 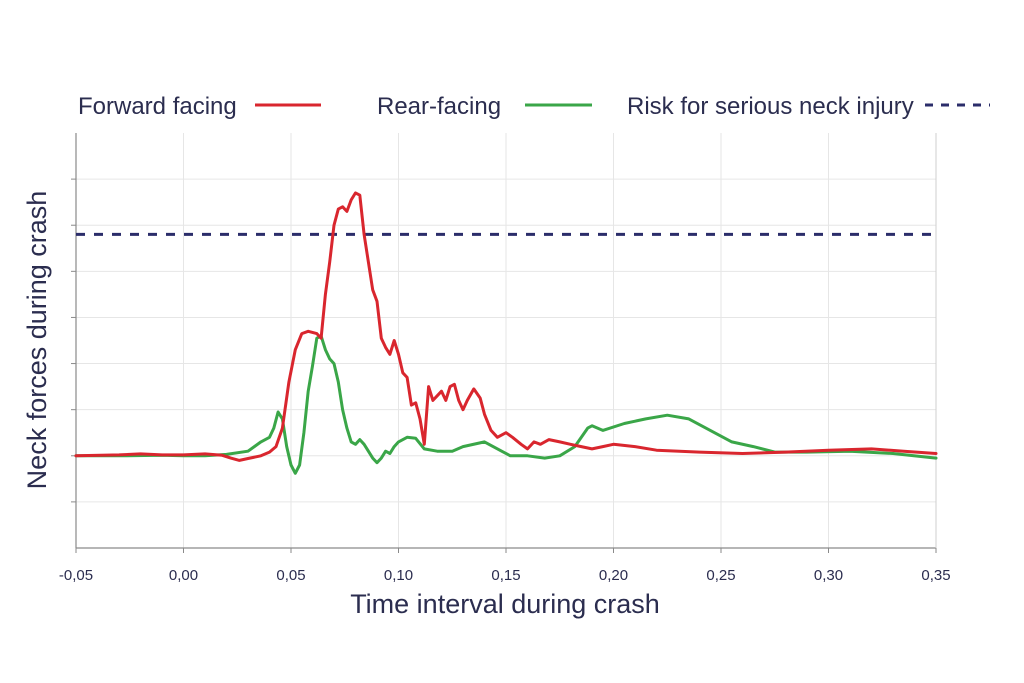 I want to click on x-tick-label: 0,25, so click(x=720, y=575).